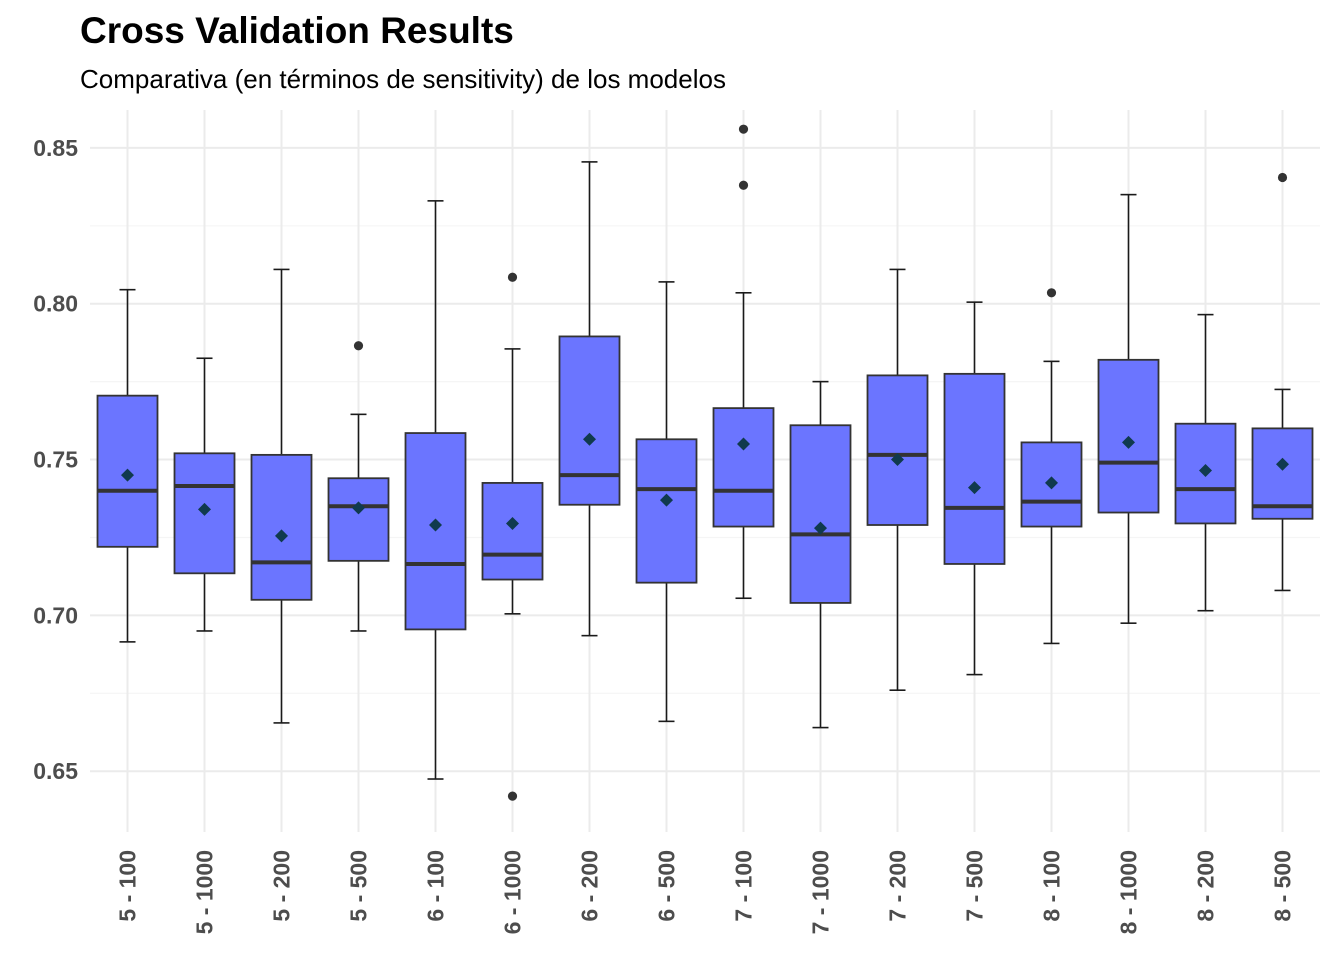 This screenshot has height=960, width=1344. I want to click on x-tick-label: 5 - 1000, so click(205, 892).